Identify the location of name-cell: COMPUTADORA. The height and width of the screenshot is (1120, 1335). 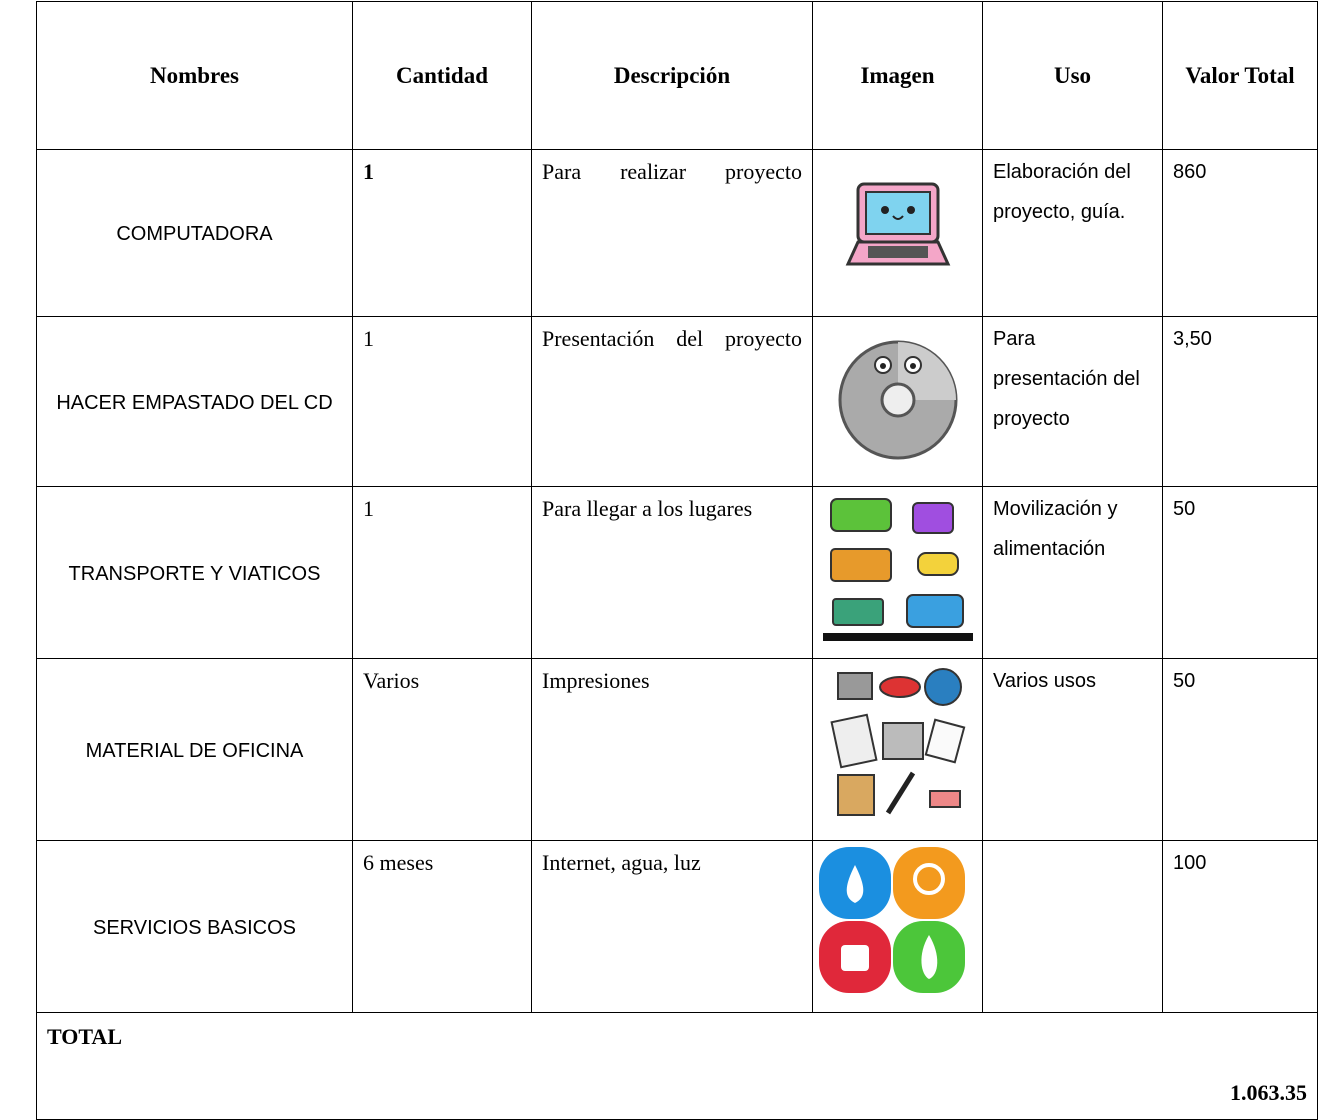
(194, 233).